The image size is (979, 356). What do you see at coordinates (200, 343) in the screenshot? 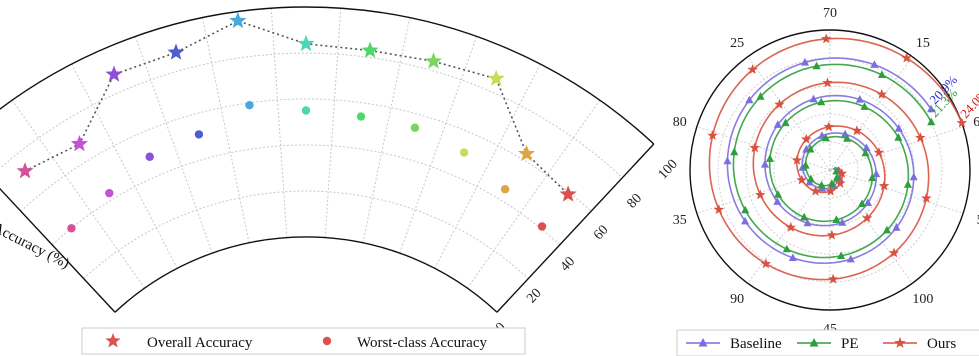
I see `legend-label: Overall Accuracy` at bounding box center [200, 343].